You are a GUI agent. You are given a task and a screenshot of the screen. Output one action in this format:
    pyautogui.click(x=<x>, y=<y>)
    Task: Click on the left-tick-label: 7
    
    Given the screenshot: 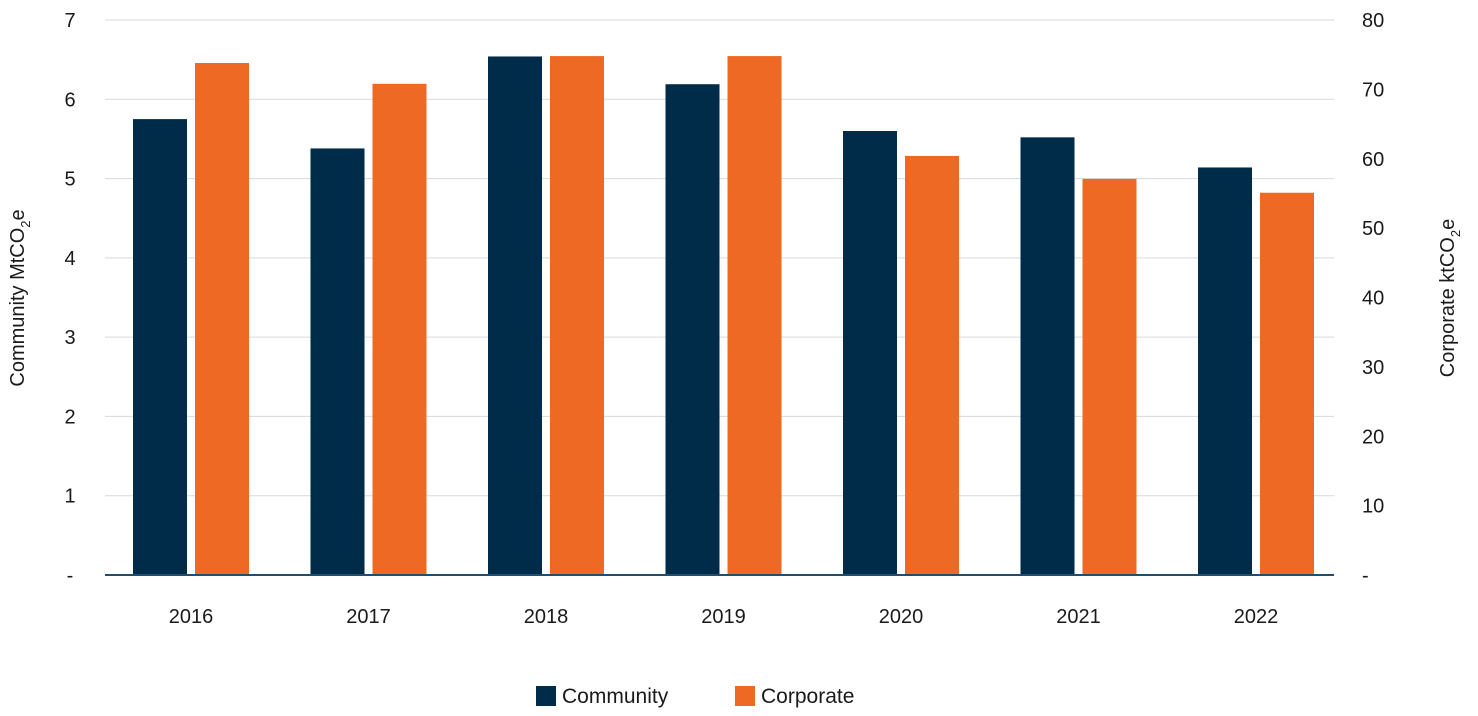 What is the action you would take?
    pyautogui.click(x=69, y=21)
    